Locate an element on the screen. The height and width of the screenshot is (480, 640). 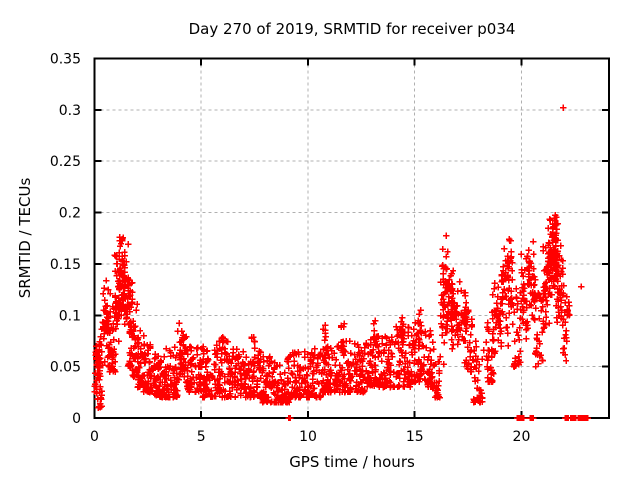
x-tick-label: 5 is located at coordinates (201, 437).